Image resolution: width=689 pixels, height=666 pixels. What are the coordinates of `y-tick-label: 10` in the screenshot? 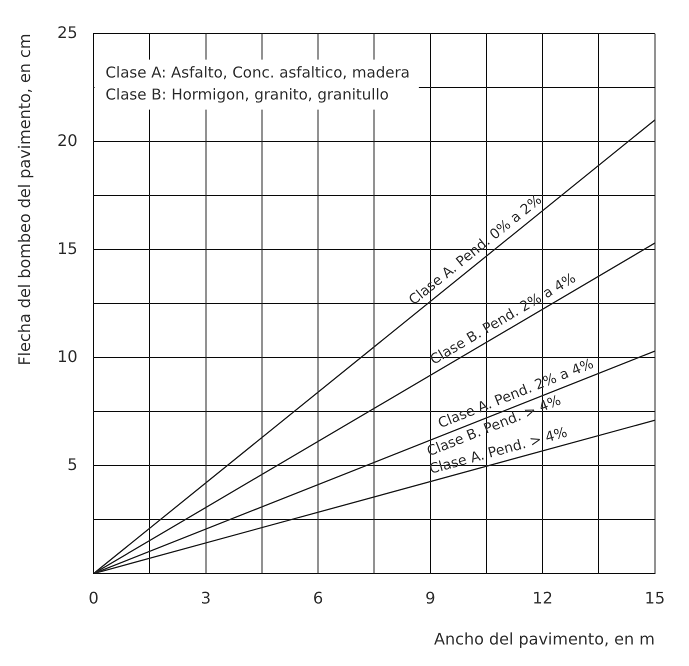 It's located at (67, 356).